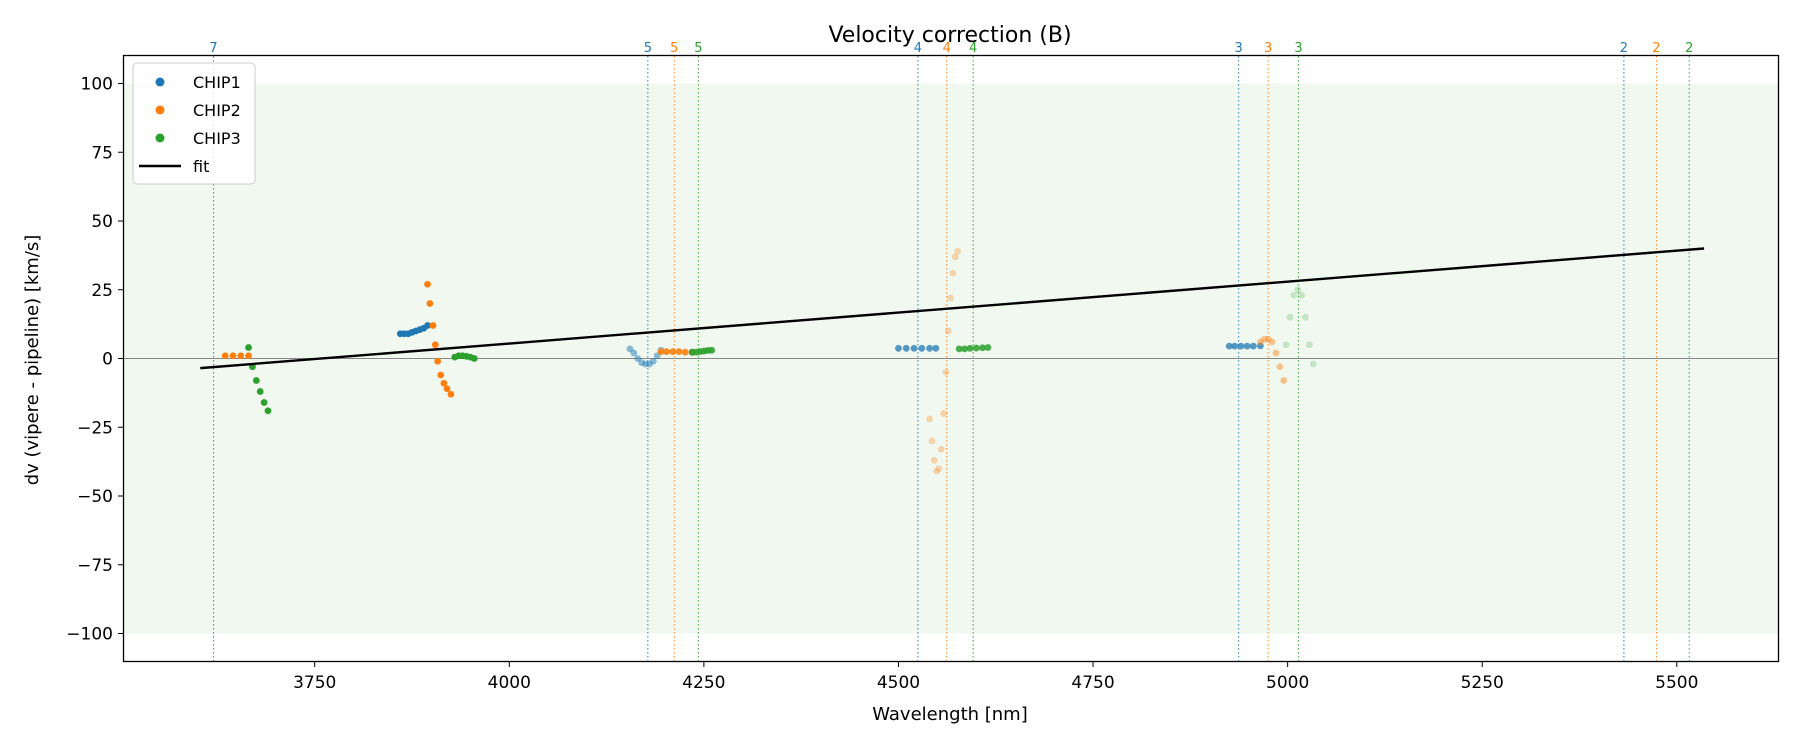  I want to click on y-tick-label: 50, so click(102, 222).